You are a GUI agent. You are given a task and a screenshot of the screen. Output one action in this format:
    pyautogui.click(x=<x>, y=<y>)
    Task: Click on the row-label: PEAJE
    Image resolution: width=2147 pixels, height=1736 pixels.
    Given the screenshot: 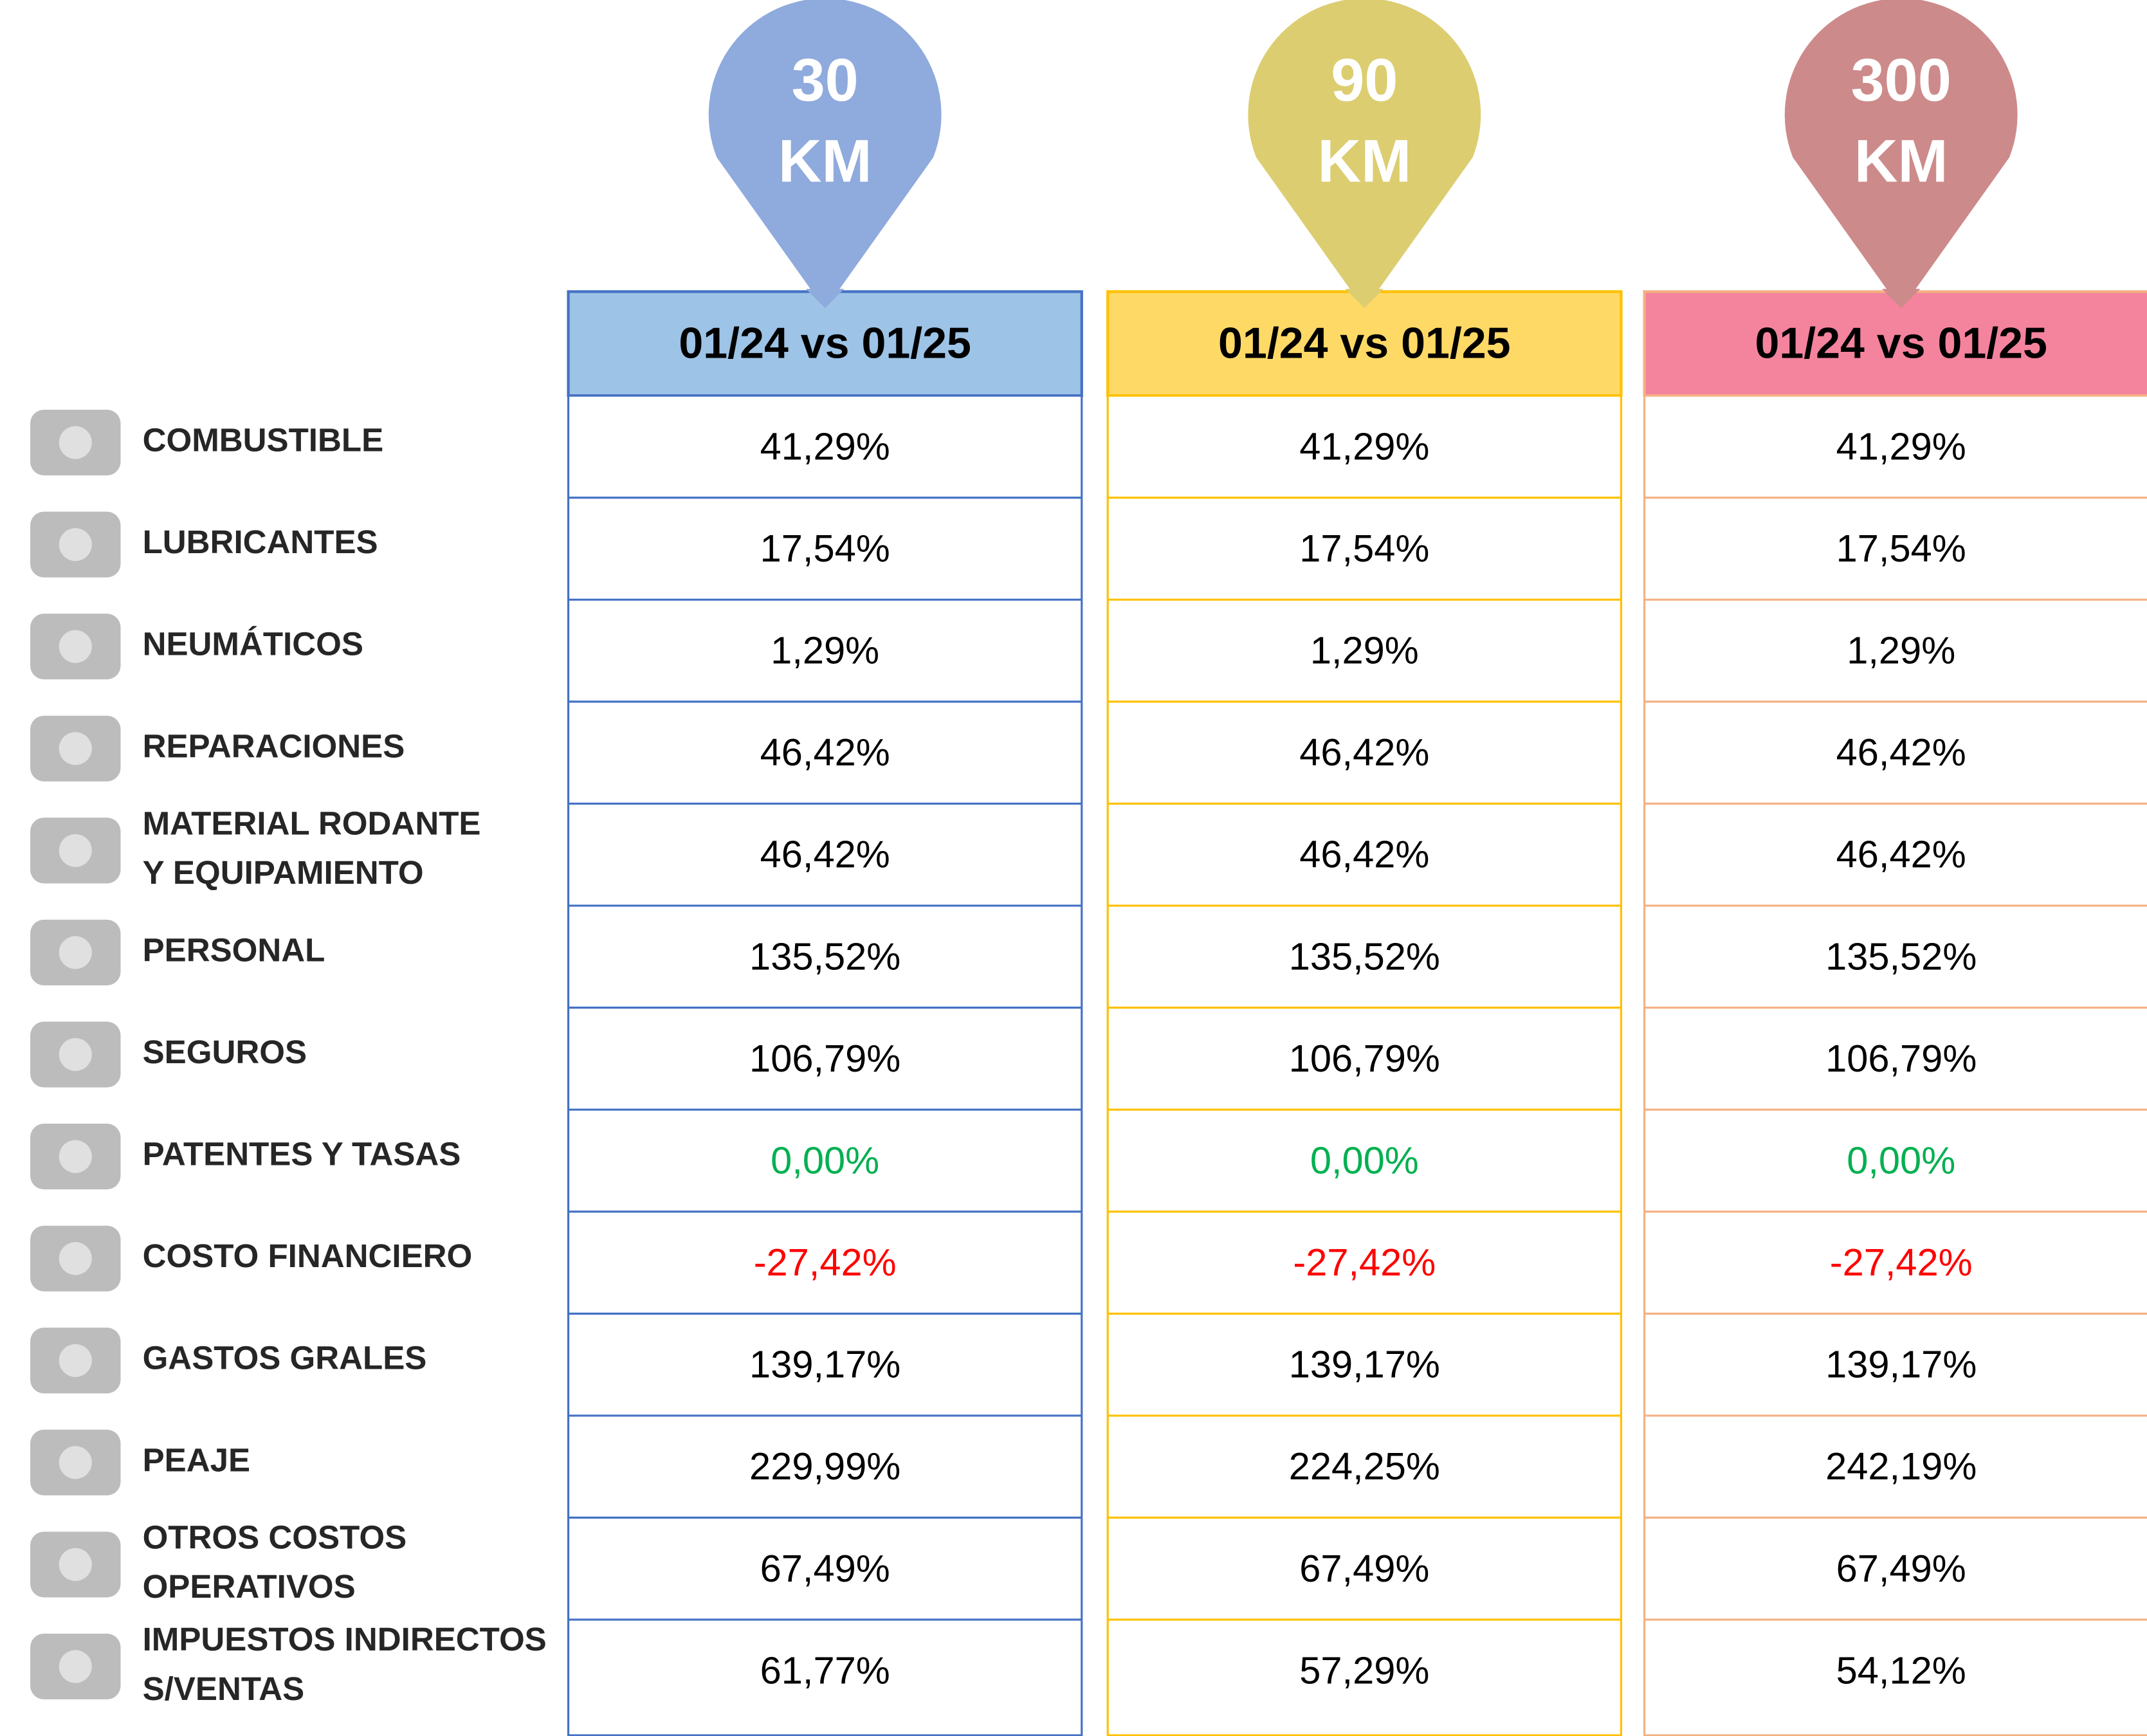 What is the action you would take?
    pyautogui.click(x=197, y=1459)
    